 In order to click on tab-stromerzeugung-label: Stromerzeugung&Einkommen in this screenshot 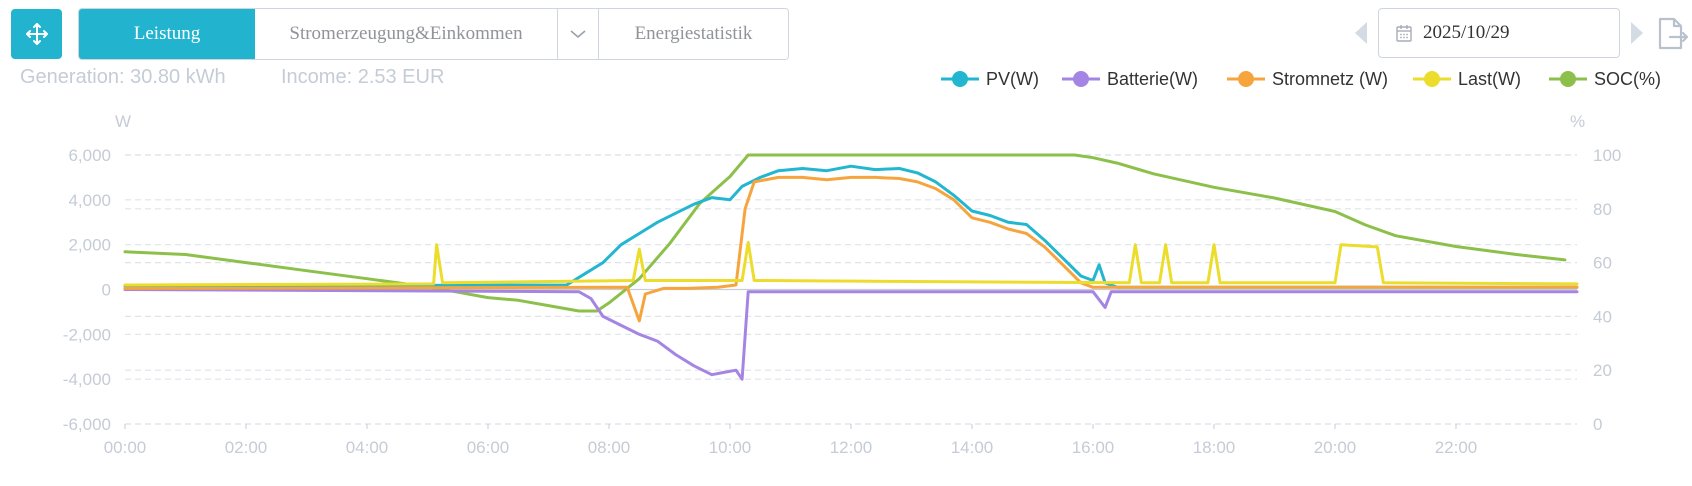, I will do `click(406, 33)`.